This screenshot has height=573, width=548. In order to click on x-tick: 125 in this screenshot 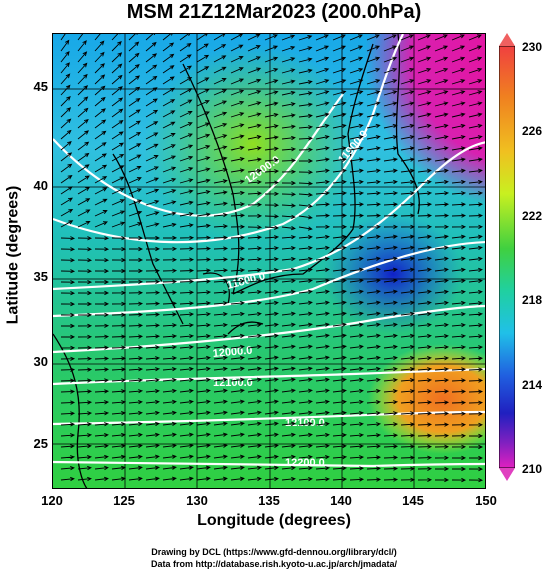, I will do `click(124, 500)`.